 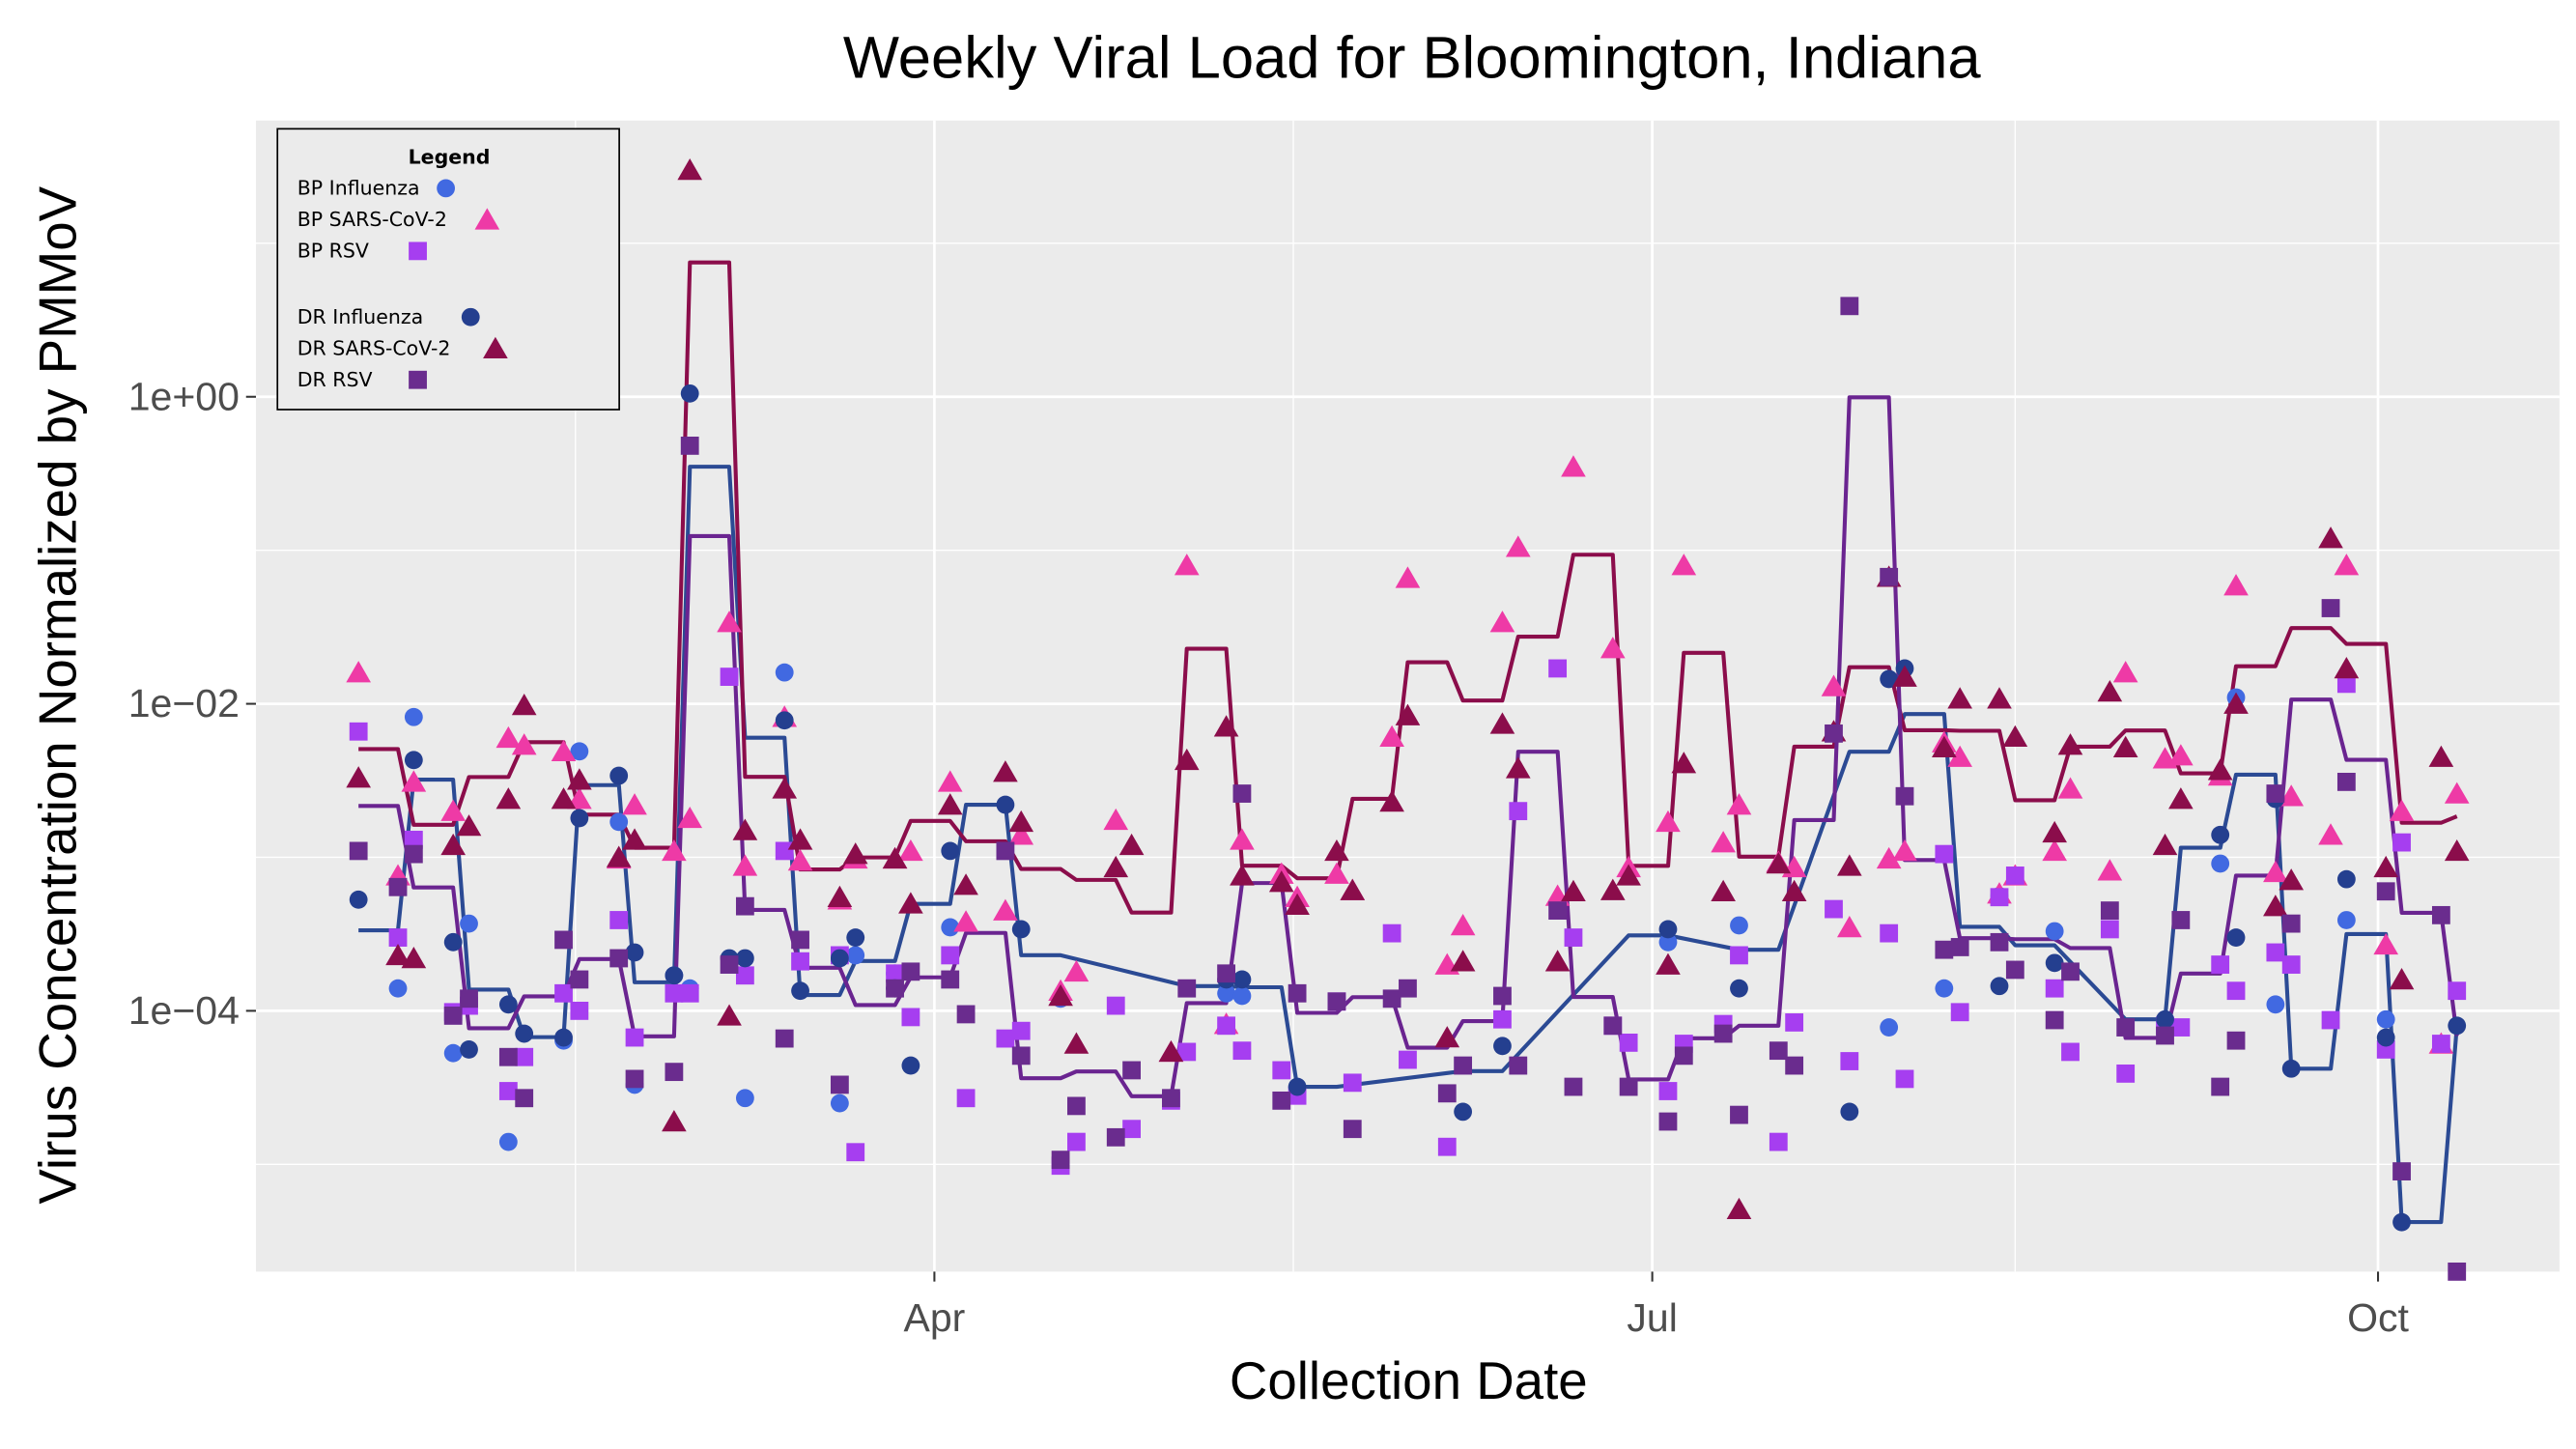 What do you see at coordinates (335, 379) in the screenshot?
I see `legend-label: DR RSV` at bounding box center [335, 379].